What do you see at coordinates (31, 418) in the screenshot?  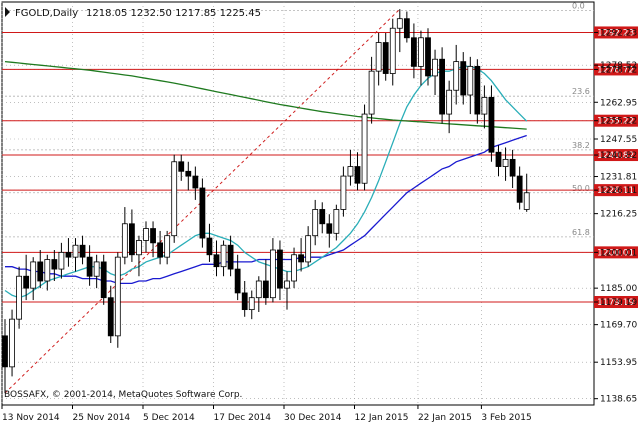 I see `time-label: 13 Nov 2014` at bounding box center [31, 418].